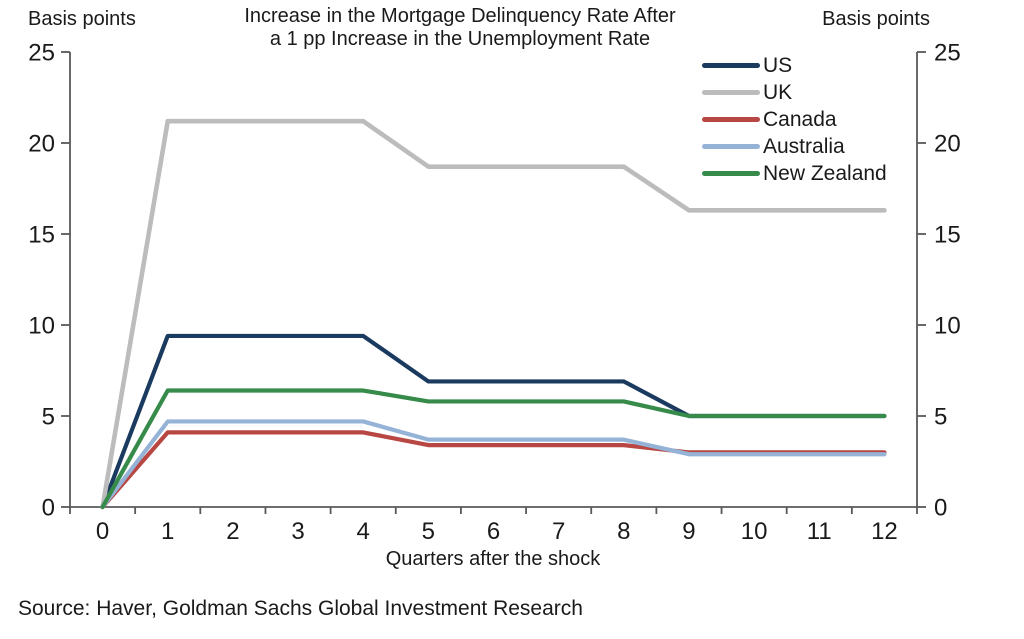  Describe the element at coordinates (558, 531) in the screenshot. I see `x-tick-label: 7` at that location.